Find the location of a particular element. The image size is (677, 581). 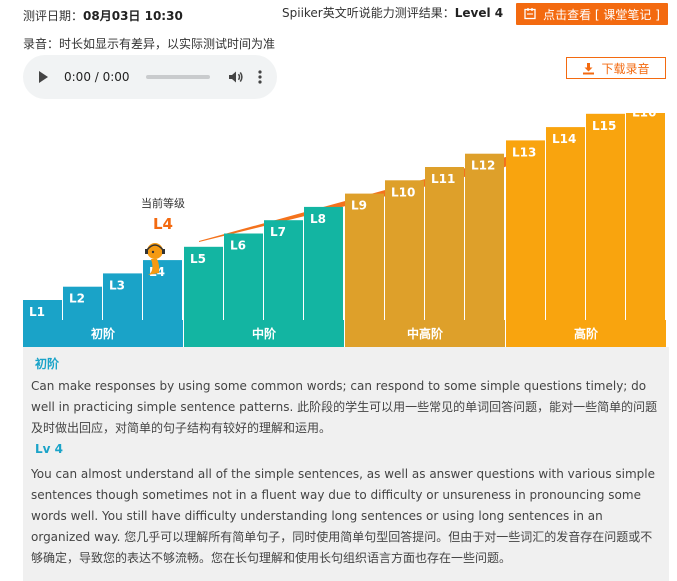

level-bar-label-L6: L6 is located at coordinates (238, 246).